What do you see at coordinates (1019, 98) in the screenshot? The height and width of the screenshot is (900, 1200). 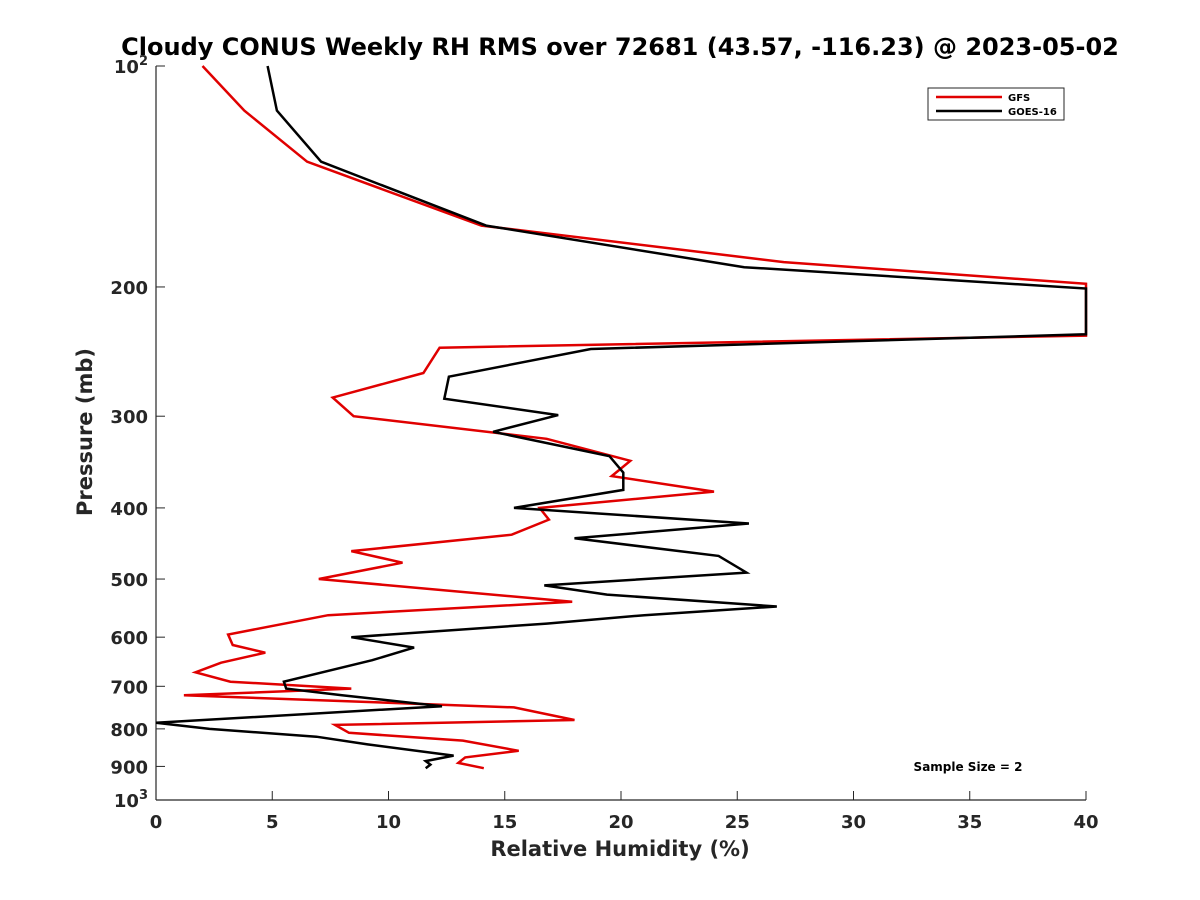 I see `legend-entry: GFS` at bounding box center [1019, 98].